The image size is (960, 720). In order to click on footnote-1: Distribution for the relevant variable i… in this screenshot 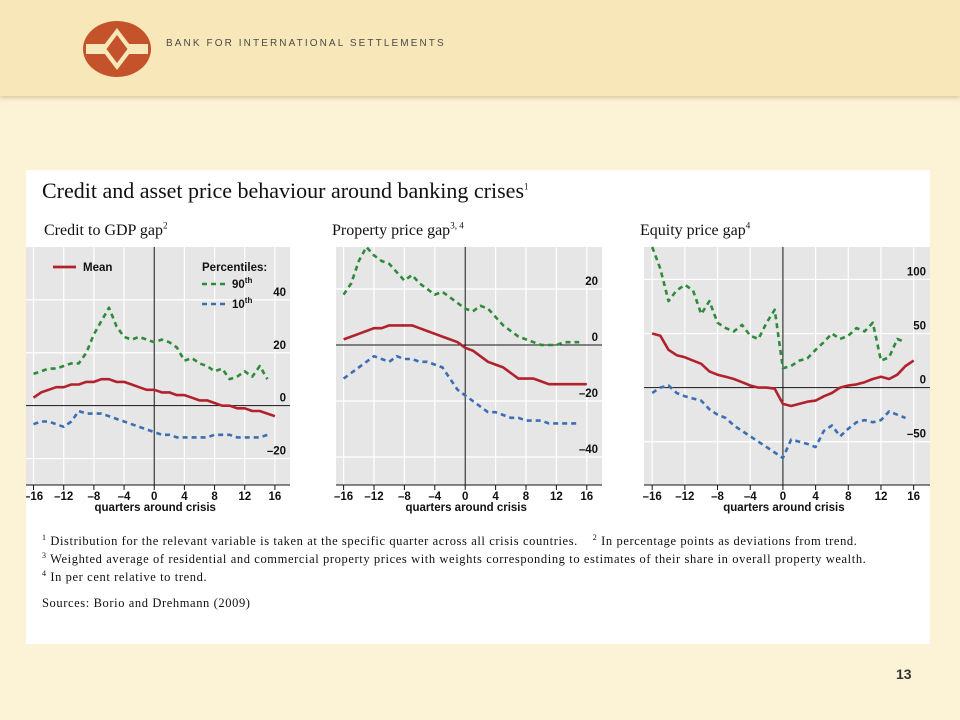, I will do `click(314, 541)`.